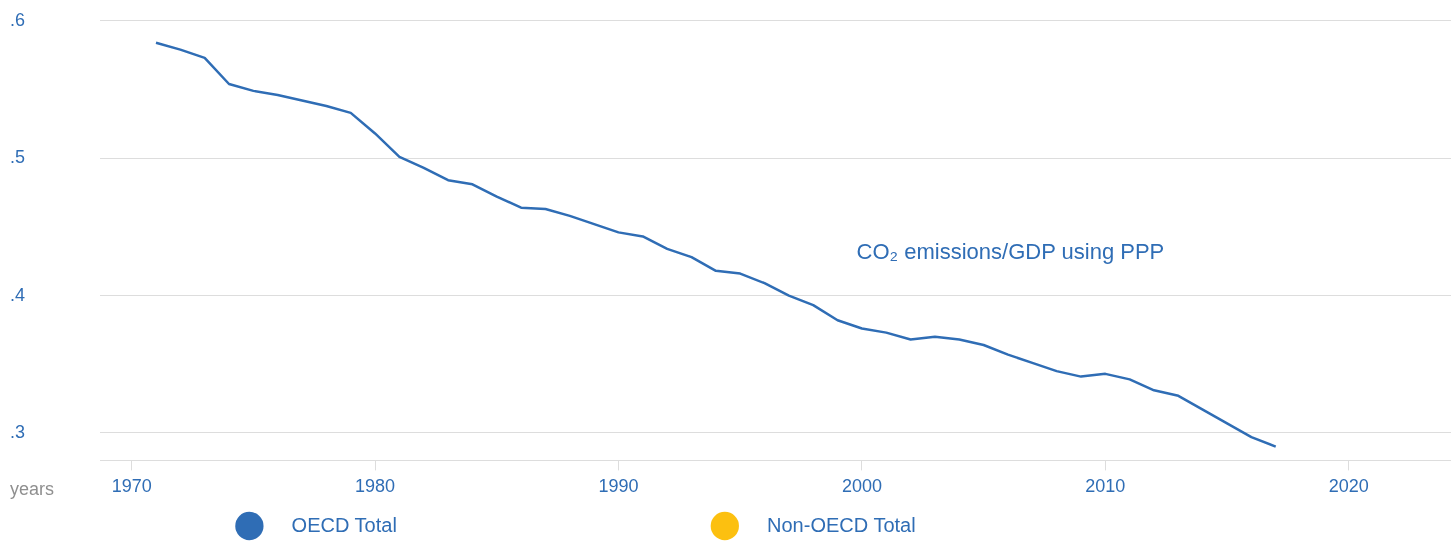 This screenshot has height=546, width=1451. What do you see at coordinates (18, 157) in the screenshot?
I see `y-tick-label: .5` at bounding box center [18, 157].